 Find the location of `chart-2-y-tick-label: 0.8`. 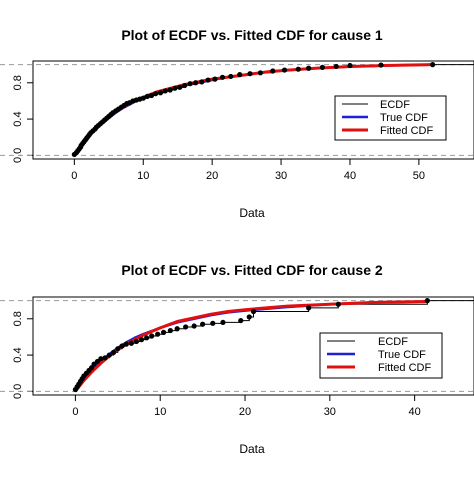

chart-2-y-tick-label: 0.8 is located at coordinates (18, 318).